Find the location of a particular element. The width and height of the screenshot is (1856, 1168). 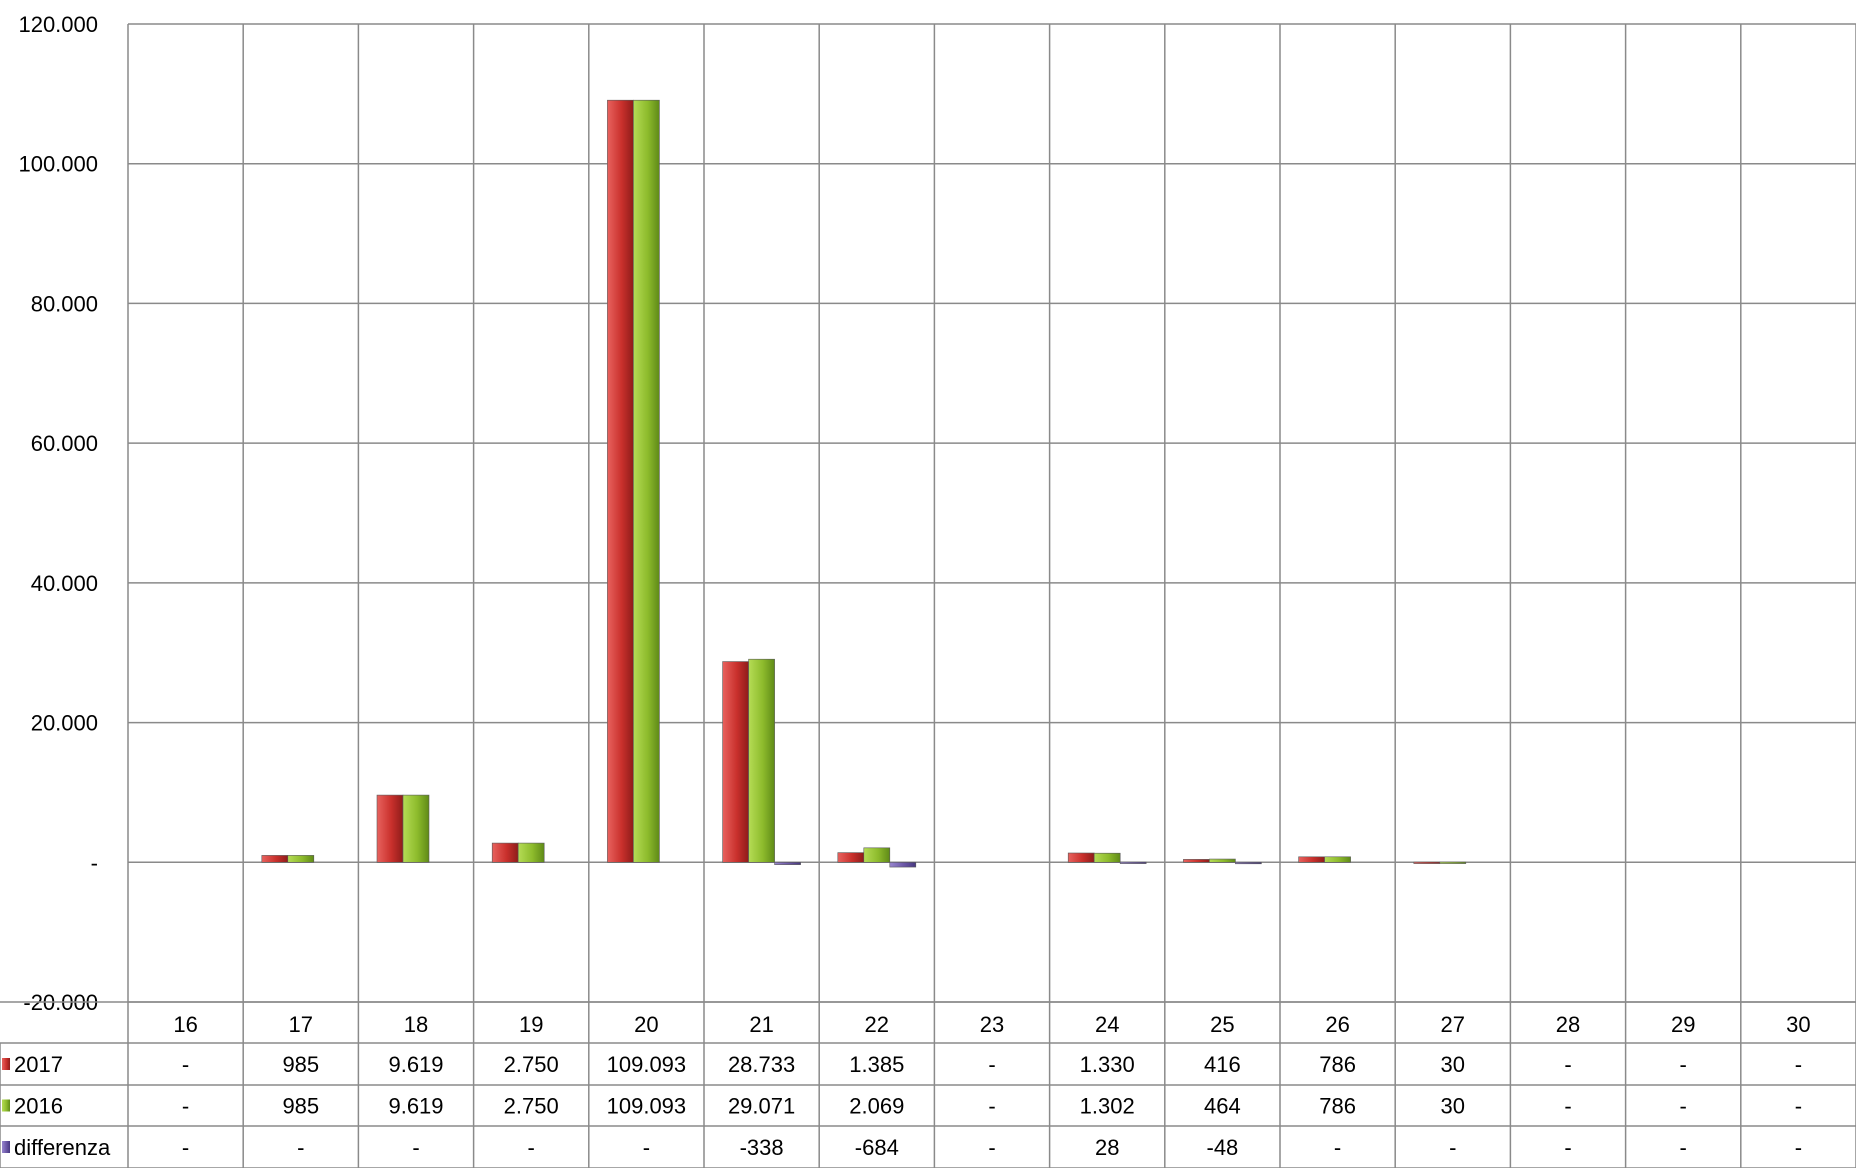

data-label: 416 is located at coordinates (1222, 1064).